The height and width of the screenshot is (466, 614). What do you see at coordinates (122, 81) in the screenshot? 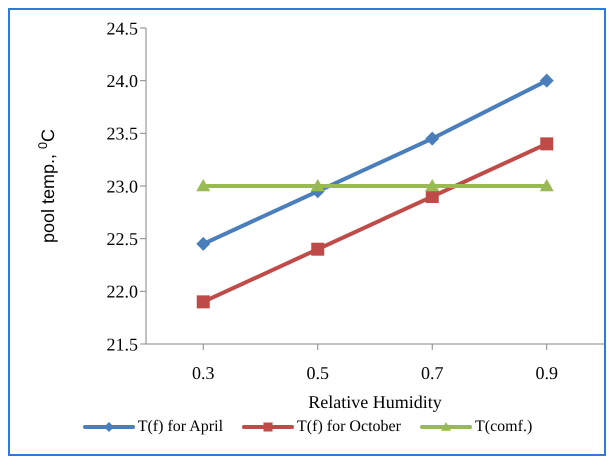
I see `y-tick-label: 24.0` at bounding box center [122, 81].